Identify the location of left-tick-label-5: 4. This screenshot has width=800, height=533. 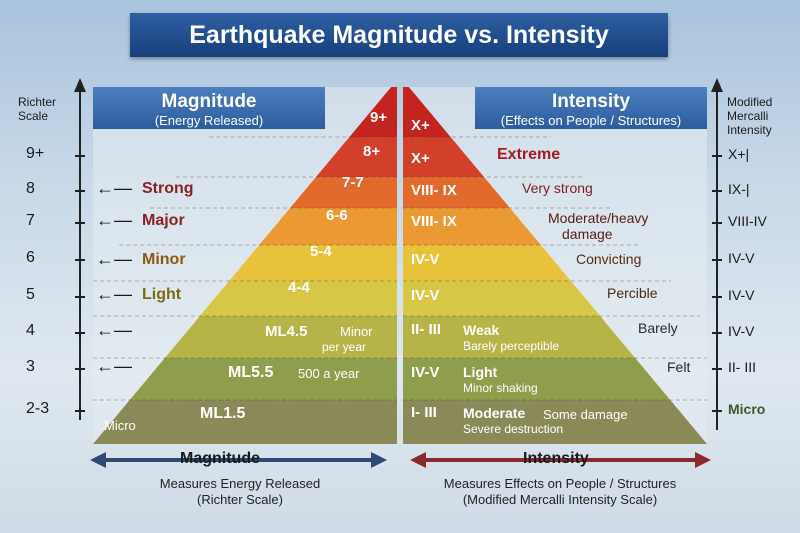
(30, 330).